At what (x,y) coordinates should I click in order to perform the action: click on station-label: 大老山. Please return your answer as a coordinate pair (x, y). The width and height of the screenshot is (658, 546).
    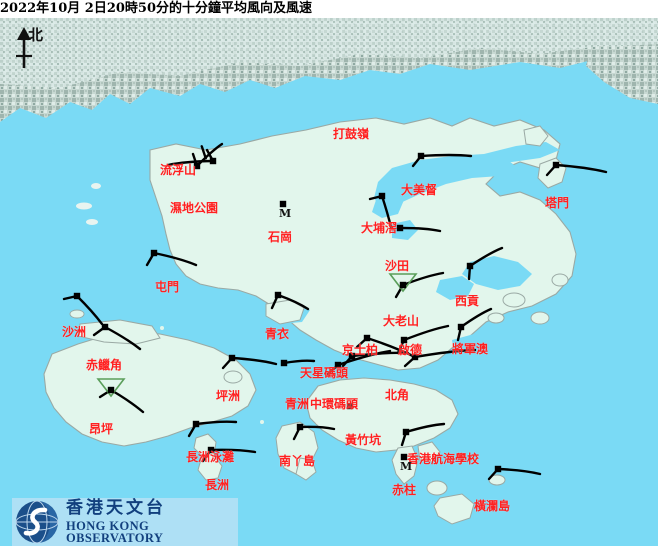
    Looking at the image, I should click on (401, 321).